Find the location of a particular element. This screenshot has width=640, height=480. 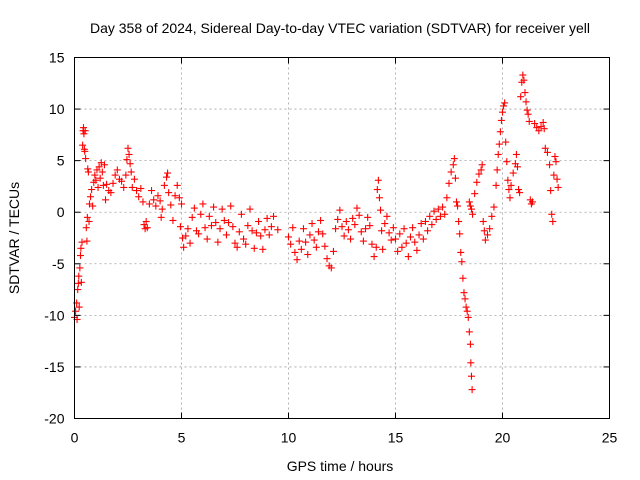

y-axis-label: SDTVAR / TECUs is located at coordinates (14, 238).